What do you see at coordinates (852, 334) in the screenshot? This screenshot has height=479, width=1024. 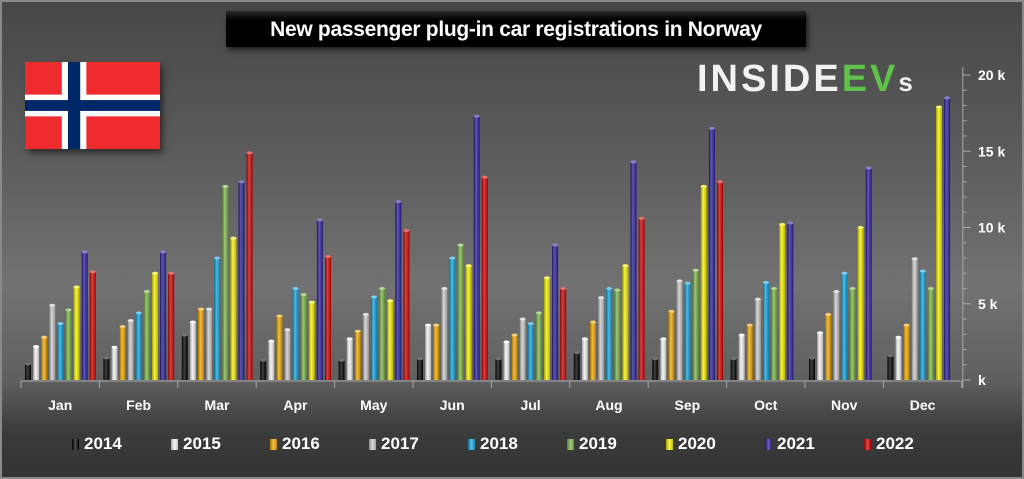 I see `bar-2019-Nov` at bounding box center [852, 334].